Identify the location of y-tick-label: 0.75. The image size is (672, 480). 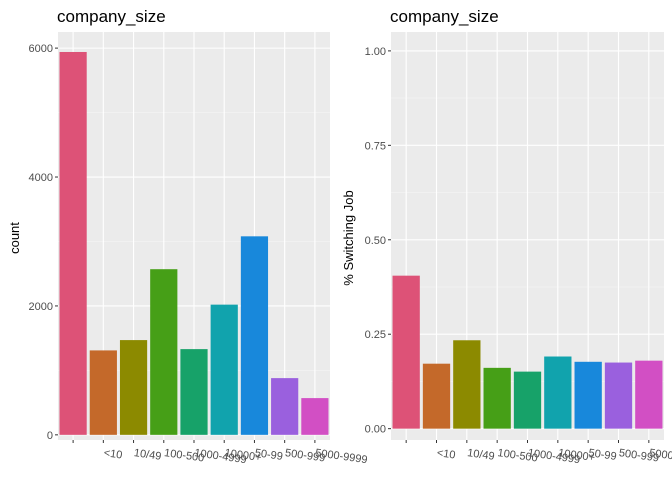
(375, 146).